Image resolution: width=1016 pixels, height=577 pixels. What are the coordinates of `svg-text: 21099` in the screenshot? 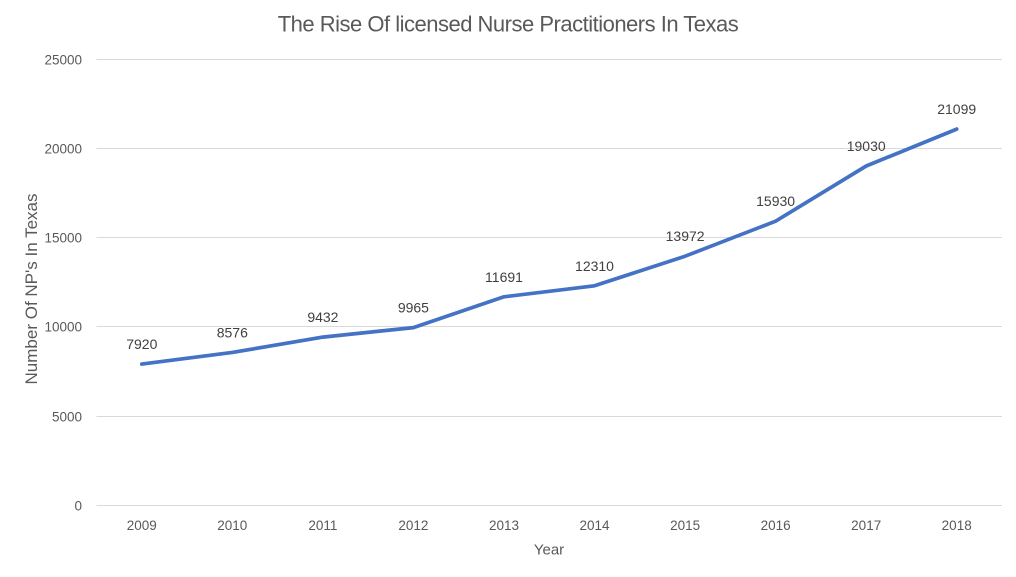 It's located at (956, 109).